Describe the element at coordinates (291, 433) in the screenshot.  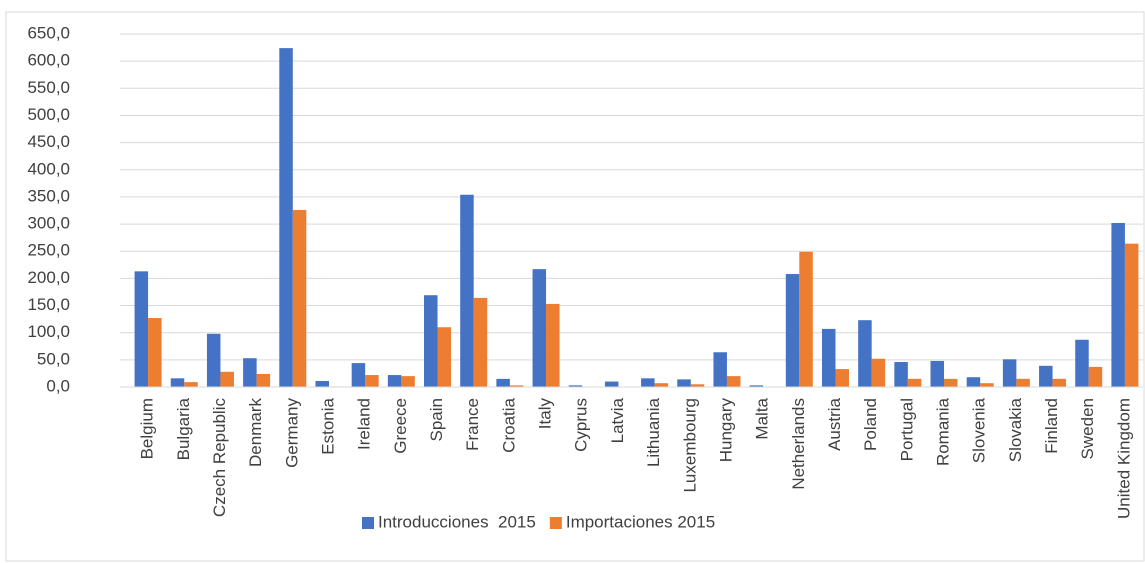
I see `x-tick-label: Germany` at that location.